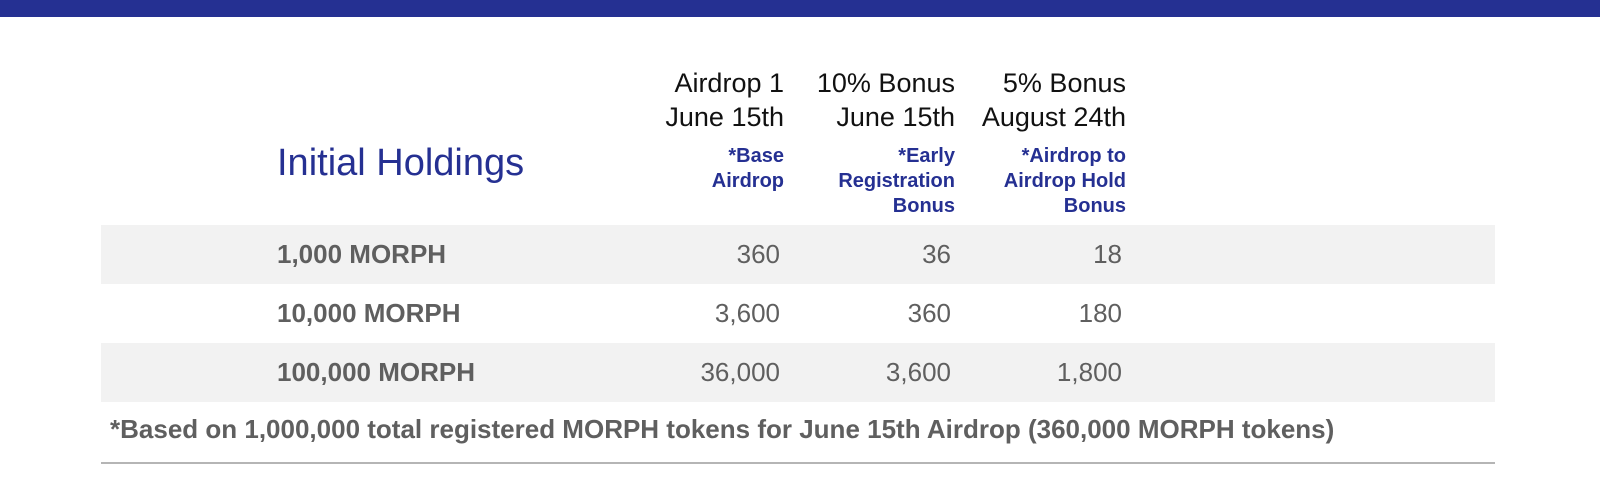 The width and height of the screenshot is (1600, 499). I want to click on airdrop-1-value: 360, so click(758, 254).